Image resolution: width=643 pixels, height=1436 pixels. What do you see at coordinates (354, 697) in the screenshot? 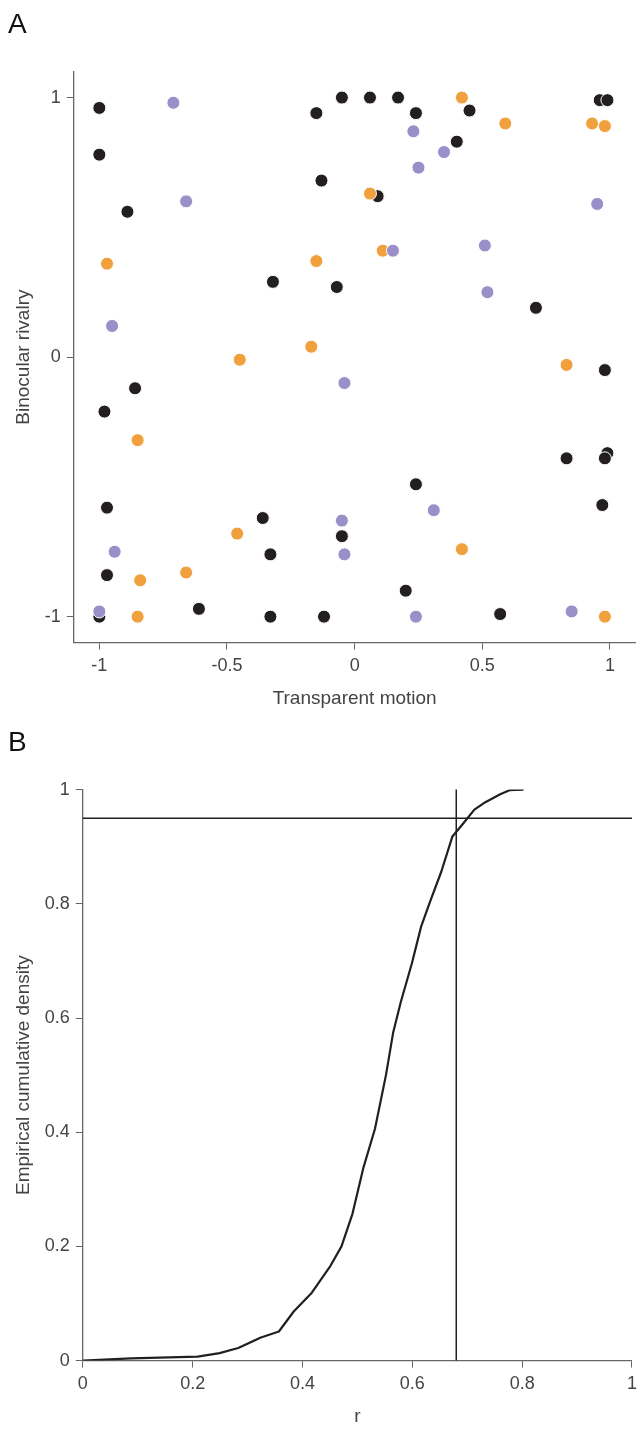
I see `x-axis-title: Transparent motion` at bounding box center [354, 697].